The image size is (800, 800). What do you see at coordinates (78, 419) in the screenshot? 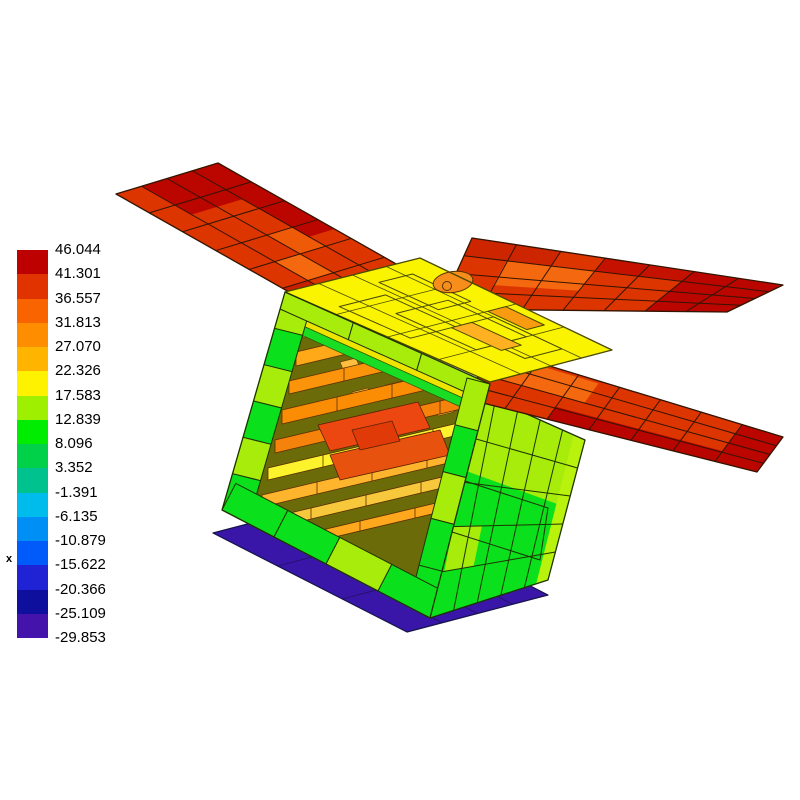
I see `legend-value: 12.839` at bounding box center [78, 419].